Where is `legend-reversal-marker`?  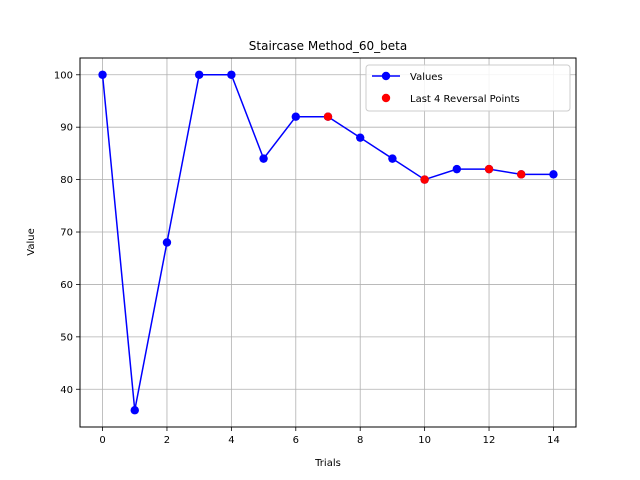
legend-reversal-marker is located at coordinates (386, 98).